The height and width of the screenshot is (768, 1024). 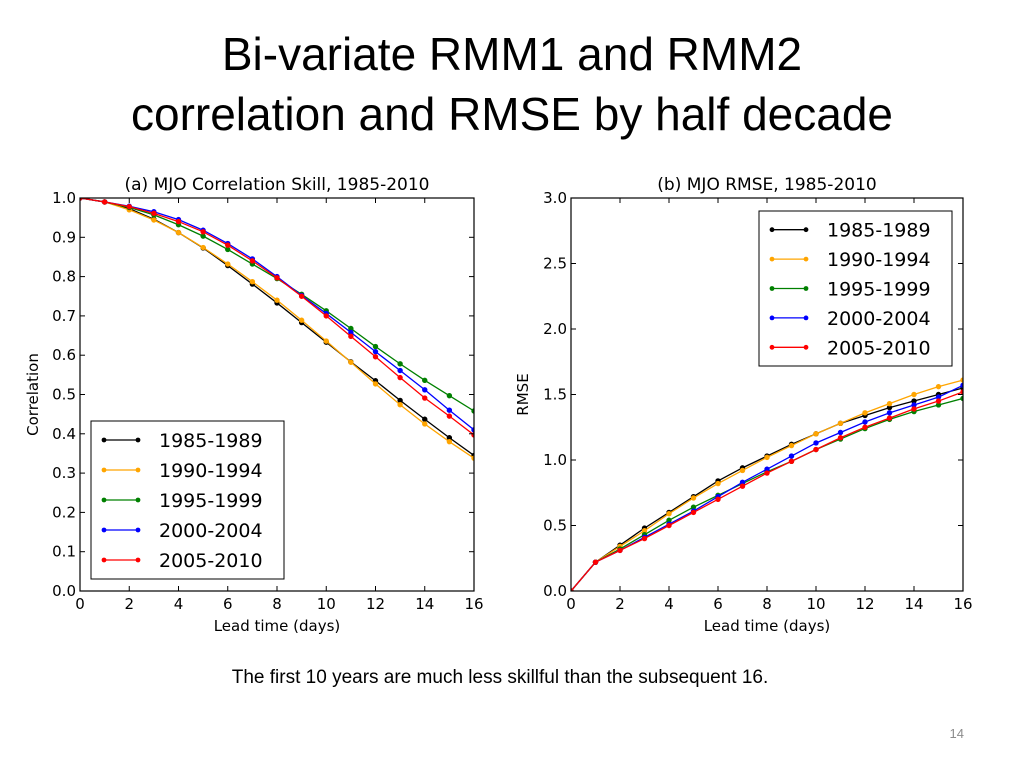 I want to click on legend-item: 2000-2004, so click(x=850, y=319).